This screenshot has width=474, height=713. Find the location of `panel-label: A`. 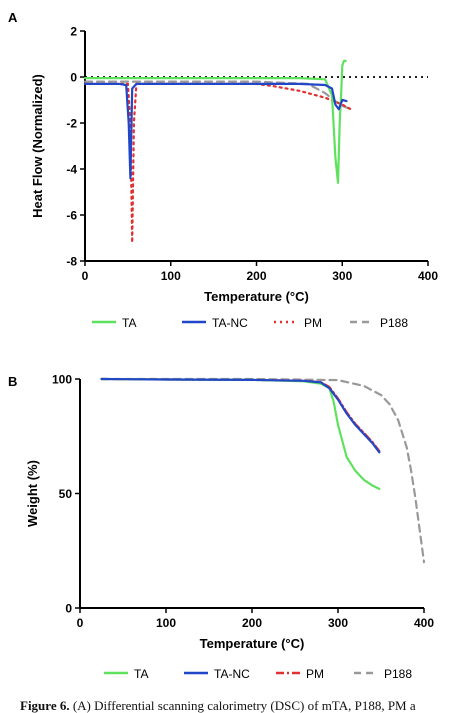

panel-label: A is located at coordinates (13, 17).